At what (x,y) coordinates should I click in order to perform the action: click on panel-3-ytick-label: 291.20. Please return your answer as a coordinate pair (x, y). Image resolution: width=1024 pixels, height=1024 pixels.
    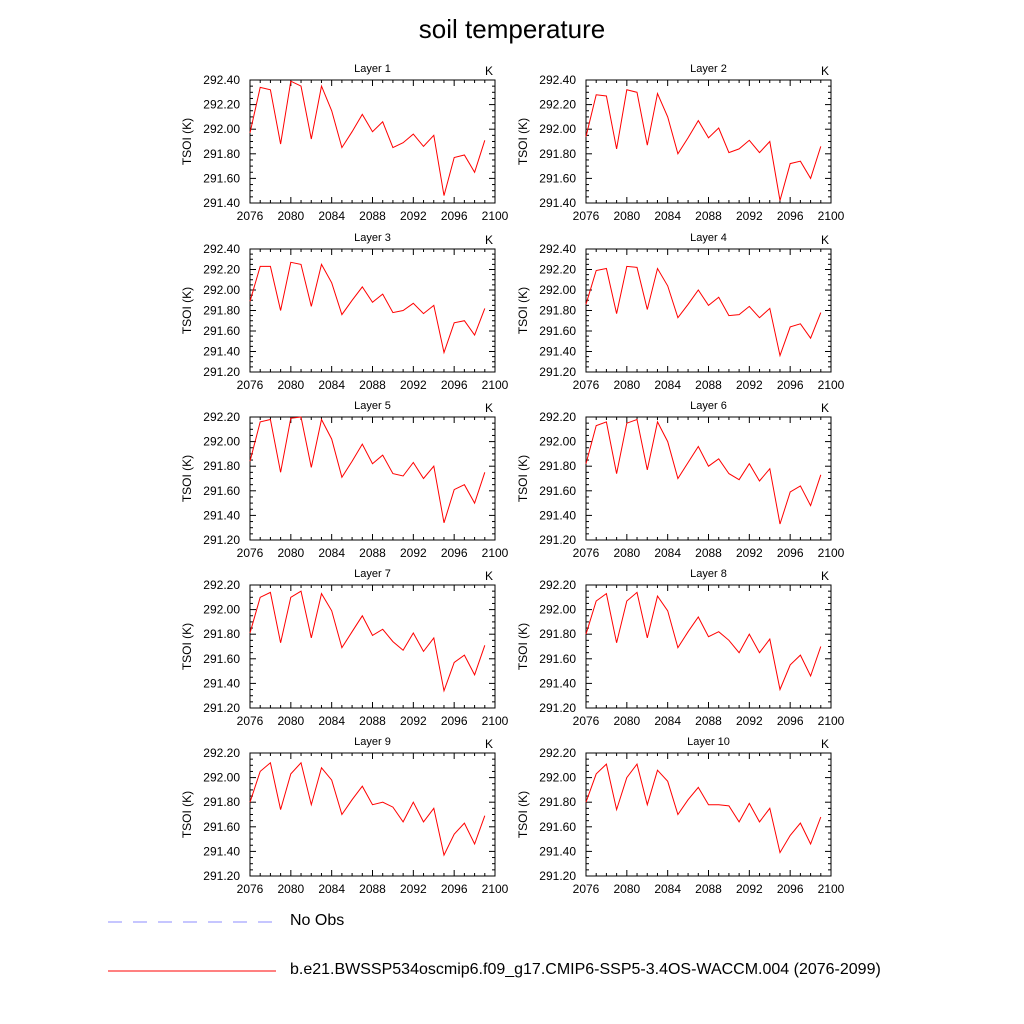
    Looking at the image, I should click on (221, 372).